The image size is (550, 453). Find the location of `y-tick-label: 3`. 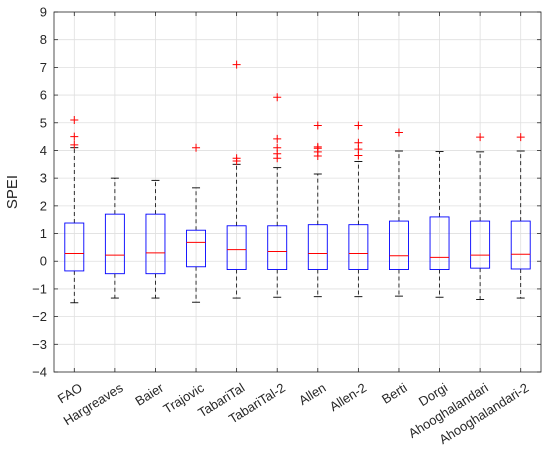

y-tick-label: 3 is located at coordinates (43, 178).